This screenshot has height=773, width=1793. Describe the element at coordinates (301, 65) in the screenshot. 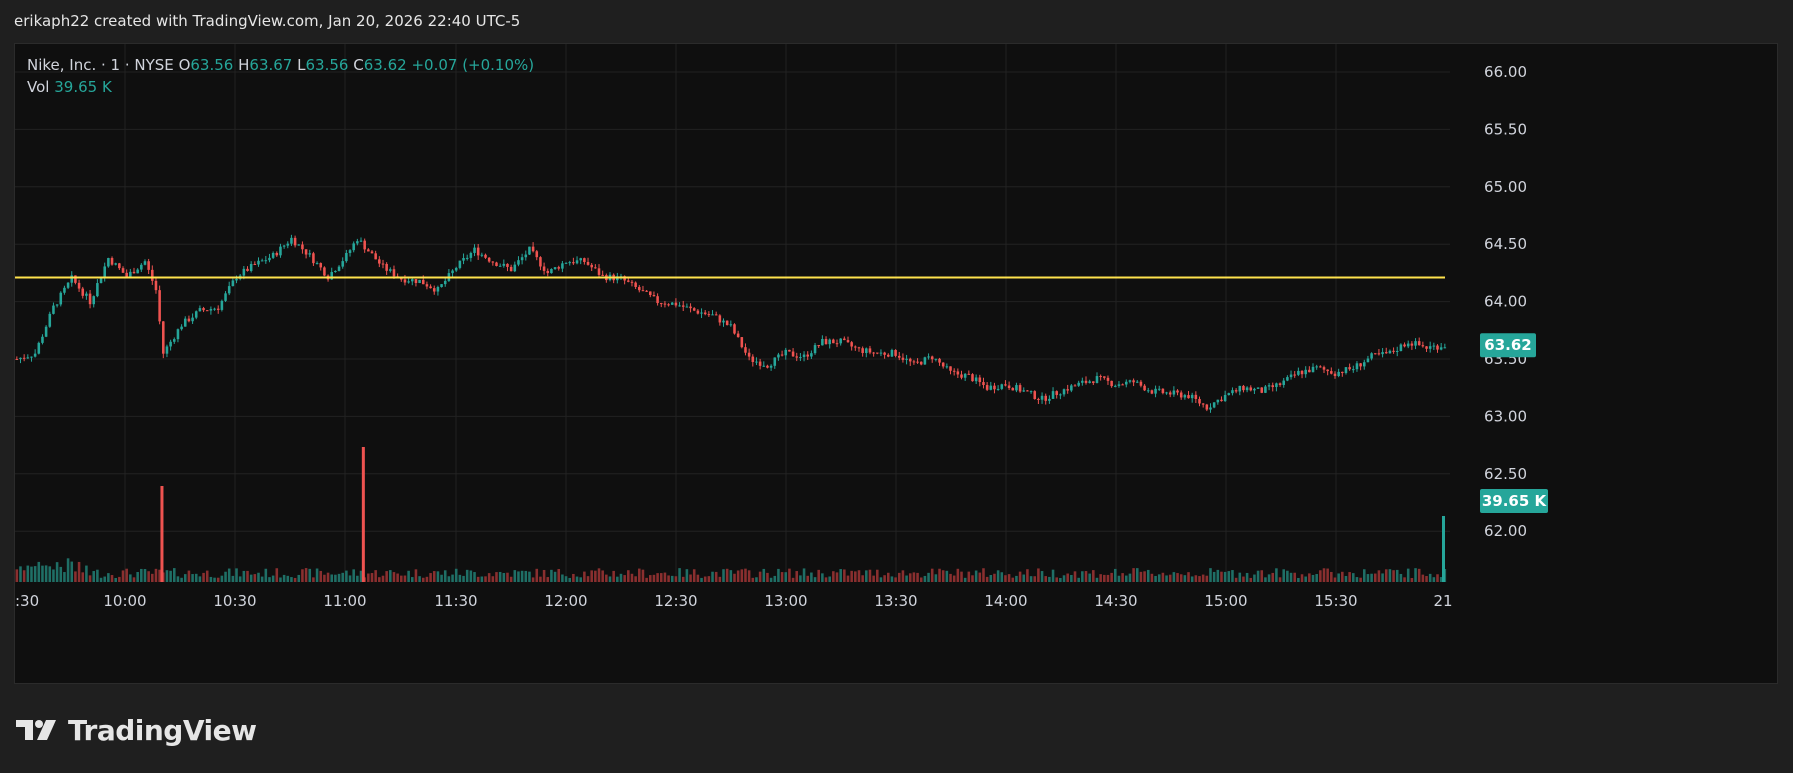

I see `legend-low-label: L` at that location.